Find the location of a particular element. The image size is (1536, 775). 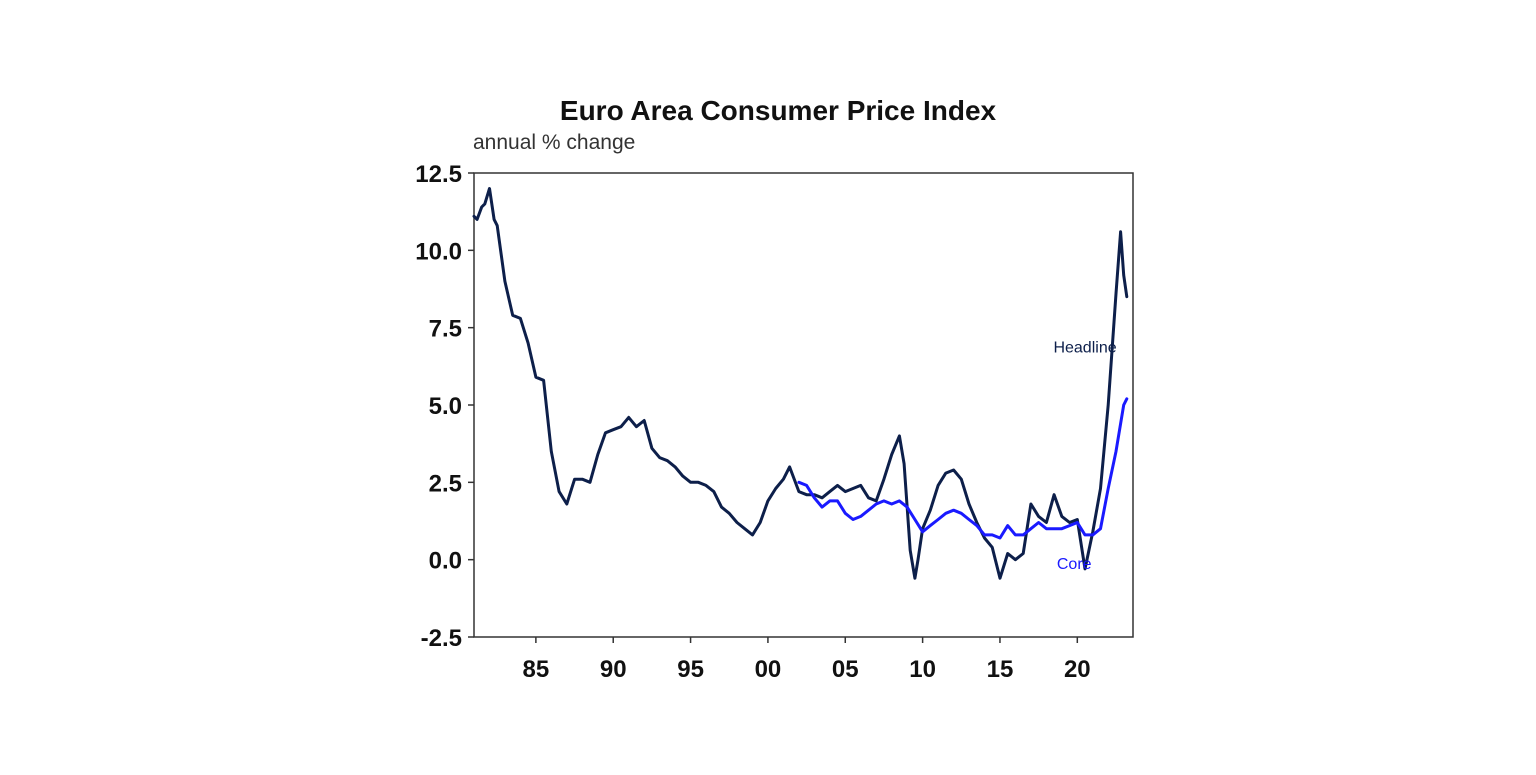

x-tick-label: 20 is located at coordinates (1077, 669).